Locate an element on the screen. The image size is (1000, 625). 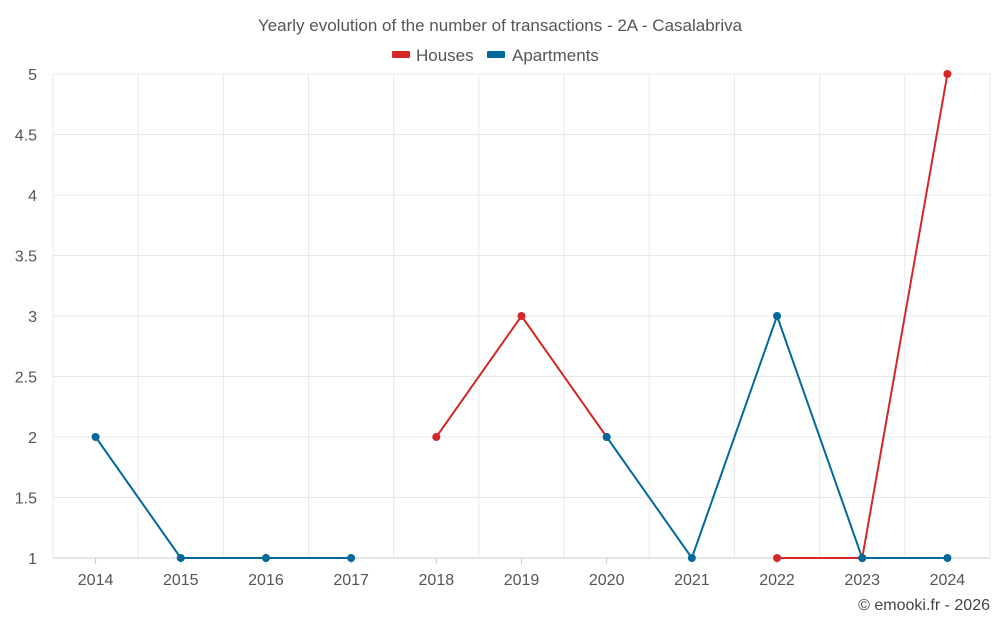
y-tick-label: 1 is located at coordinates (32, 559).